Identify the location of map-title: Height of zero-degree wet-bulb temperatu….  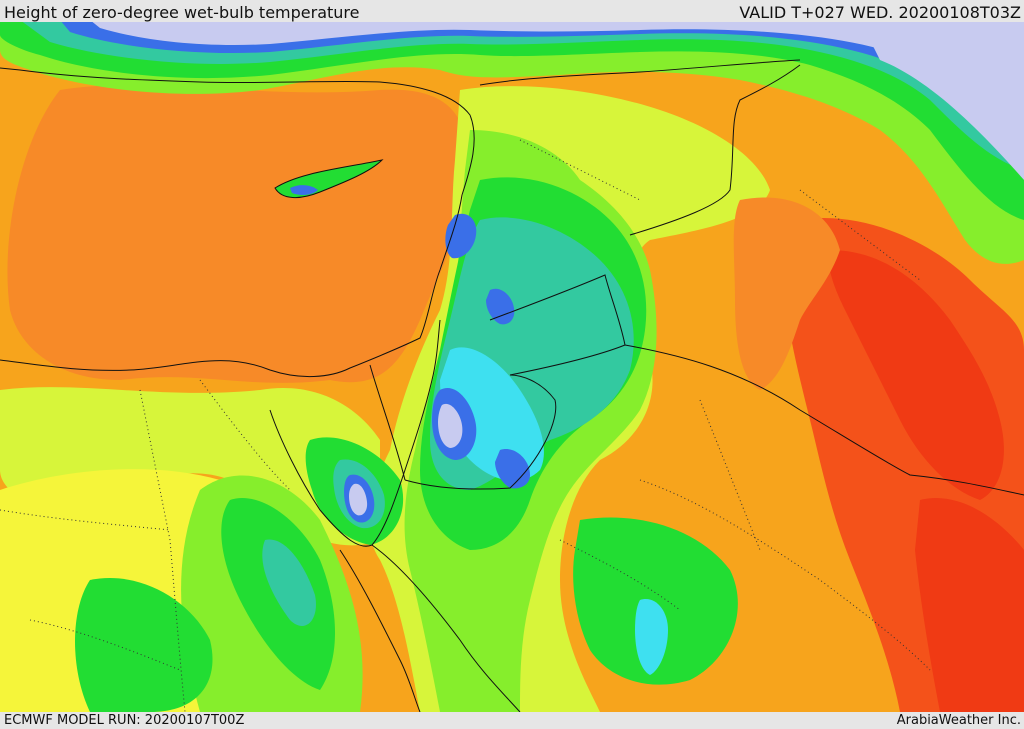
(182, 12).